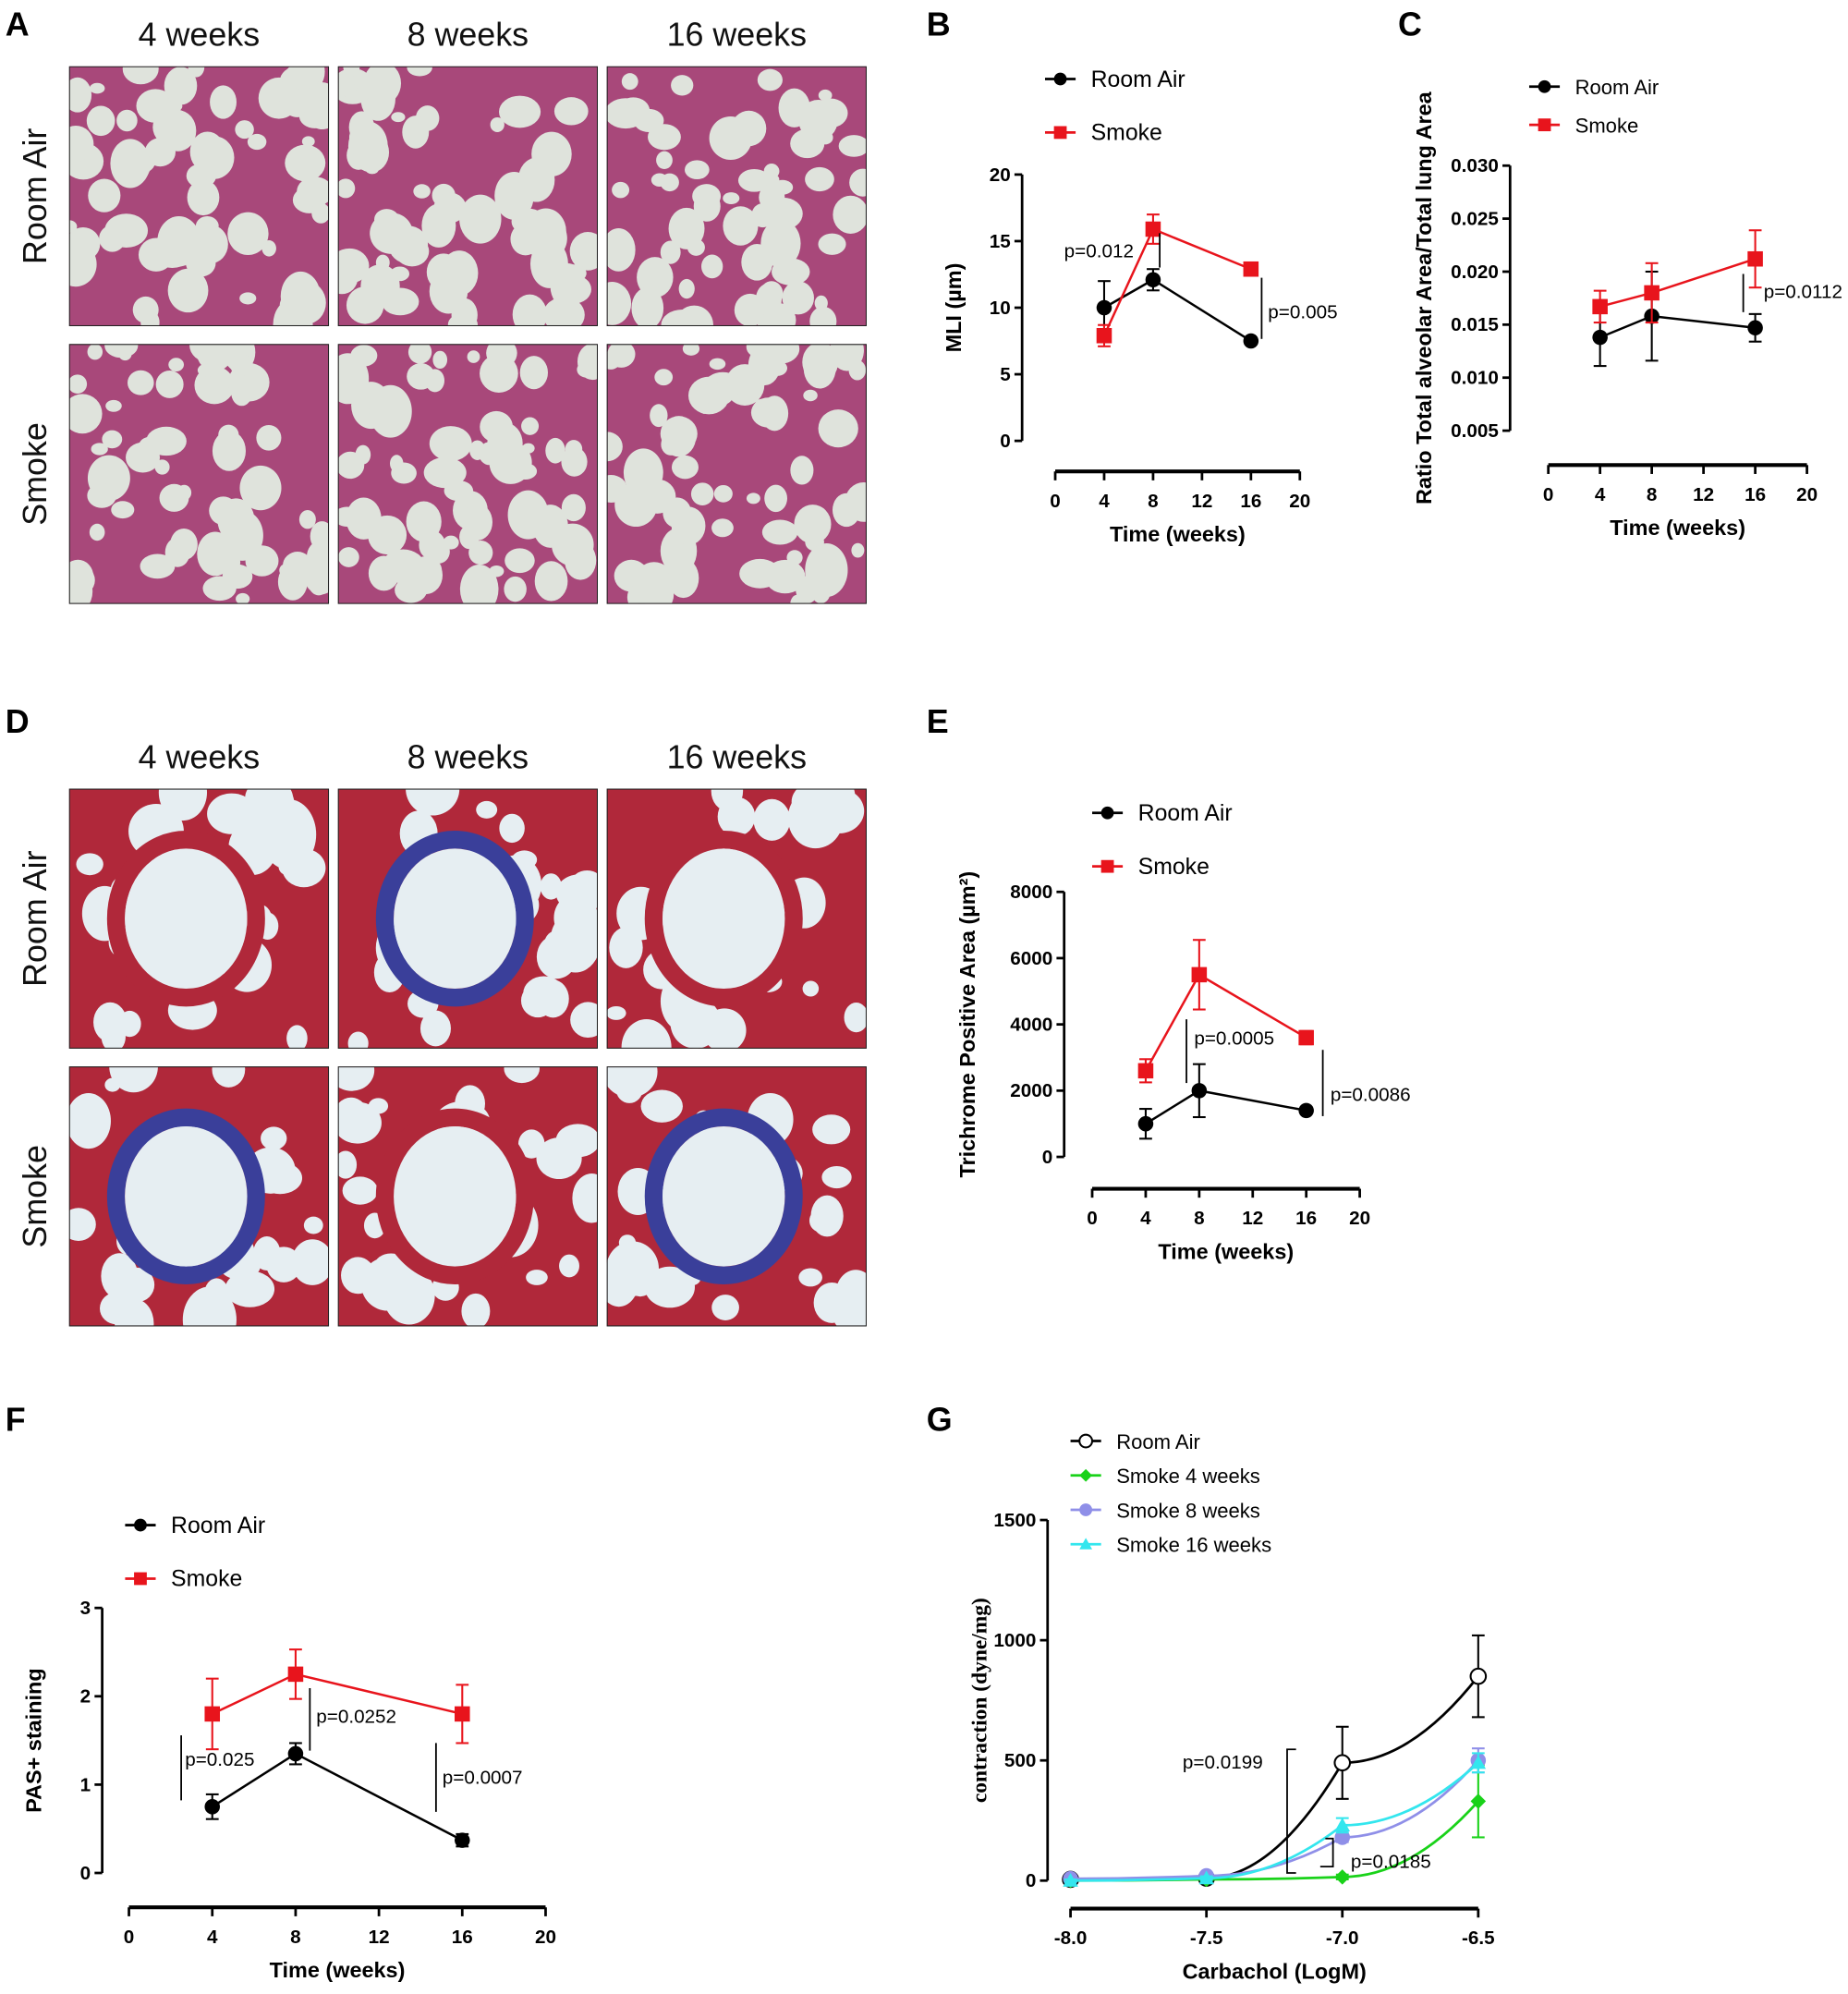  Describe the element at coordinates (442, 310) in the screenshot. I see `histology-panel-a: 4 weeks 8 weeks 16 weeks Room Air Smoke` at that location.